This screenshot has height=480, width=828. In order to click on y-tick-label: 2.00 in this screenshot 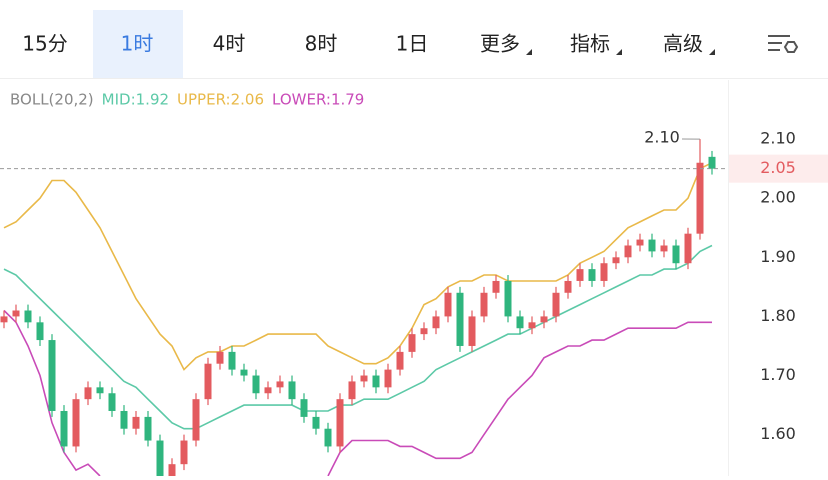, I will do `click(778, 197)`.